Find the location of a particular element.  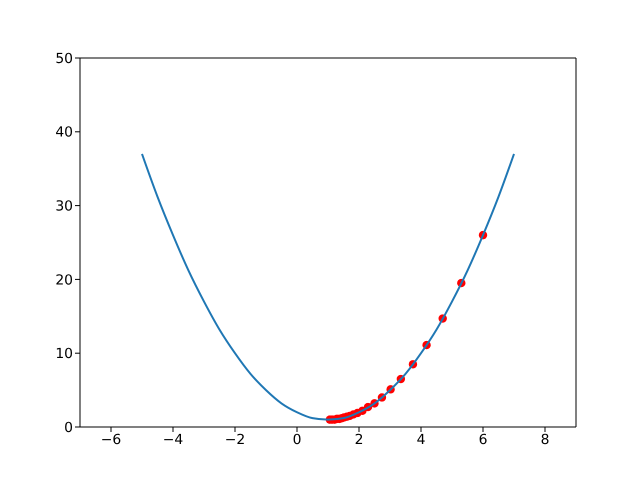

y-tick-label: 40 is located at coordinates (64, 132).